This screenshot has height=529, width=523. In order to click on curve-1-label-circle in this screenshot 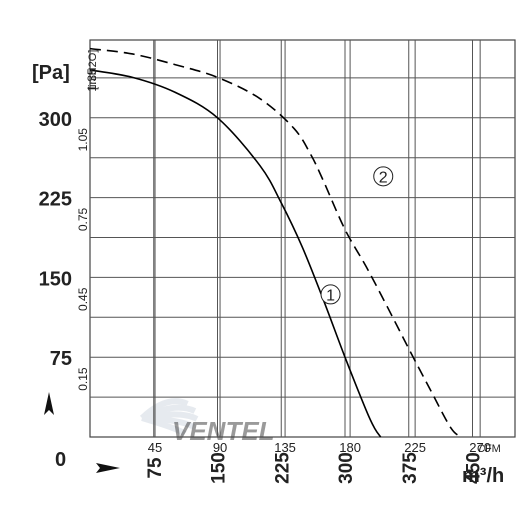, I will do `click(330, 294)`.